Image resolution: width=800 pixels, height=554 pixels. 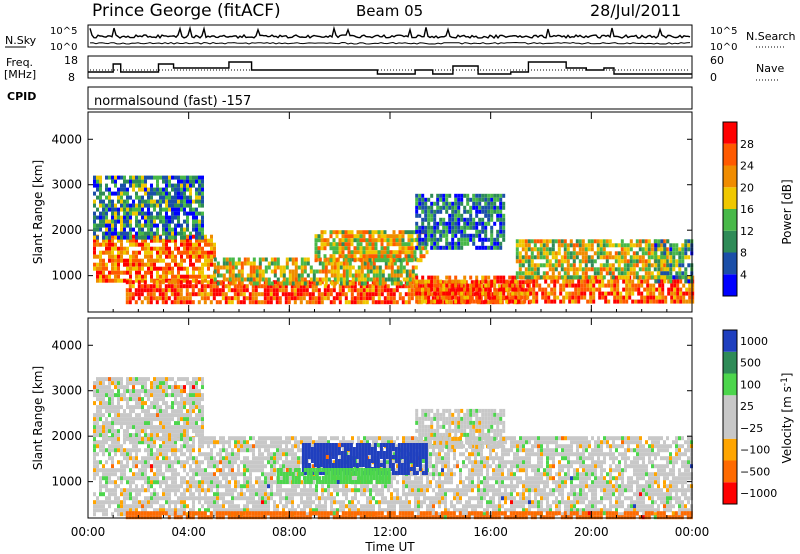 I want to click on power-colorbar-label: Power [dB], so click(x=787, y=211).